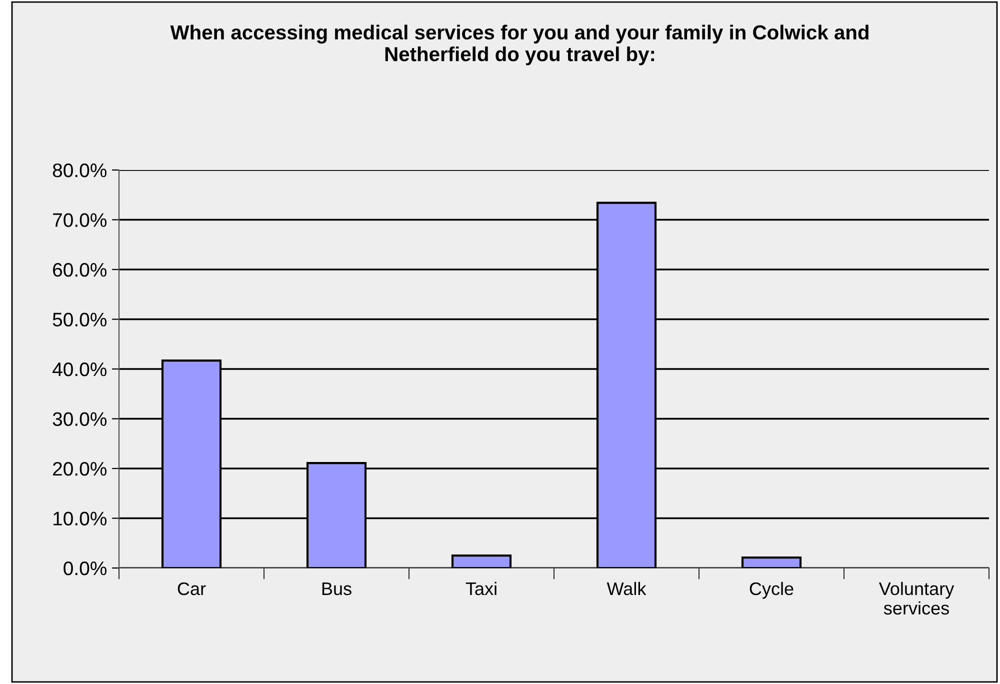 The image size is (1000, 684). I want to click on y-tick-label: 30.0%, so click(79, 419).